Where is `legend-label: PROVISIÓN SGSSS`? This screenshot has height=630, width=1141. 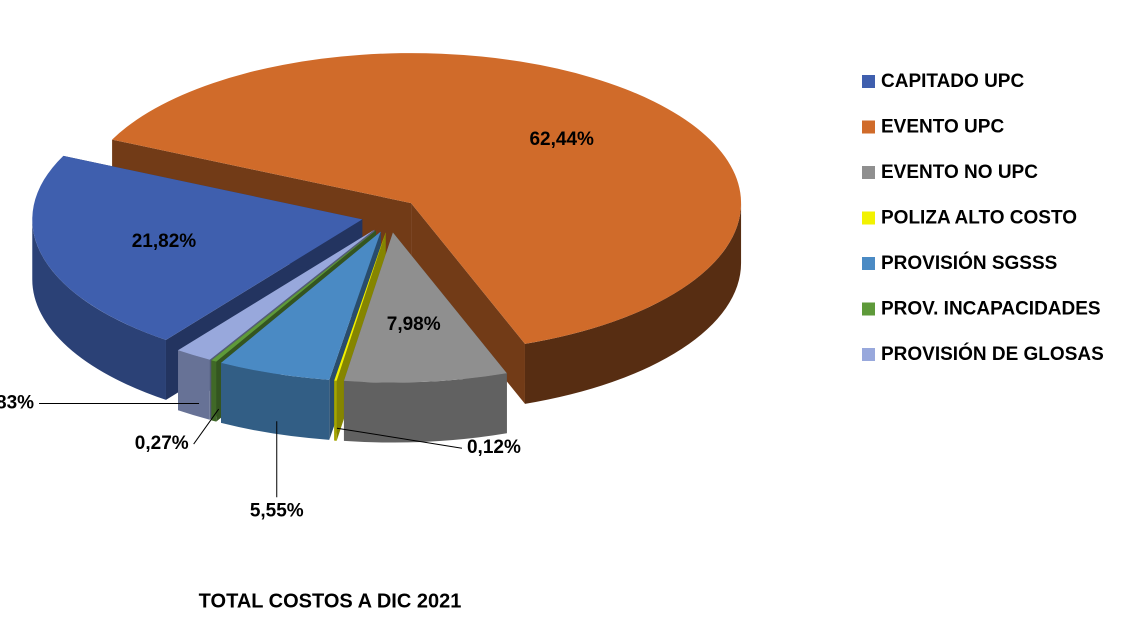
legend-label: PROVISIÓN SGSSS is located at coordinates (969, 263).